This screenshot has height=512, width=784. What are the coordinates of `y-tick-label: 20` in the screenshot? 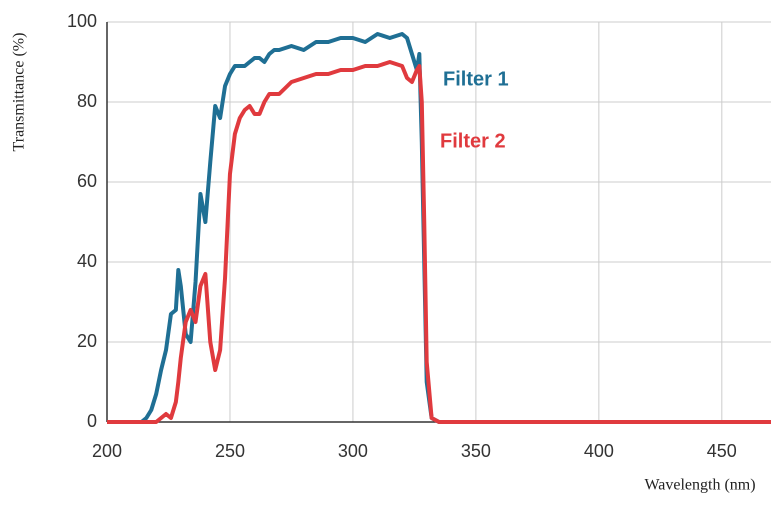 It's located at (87, 341).